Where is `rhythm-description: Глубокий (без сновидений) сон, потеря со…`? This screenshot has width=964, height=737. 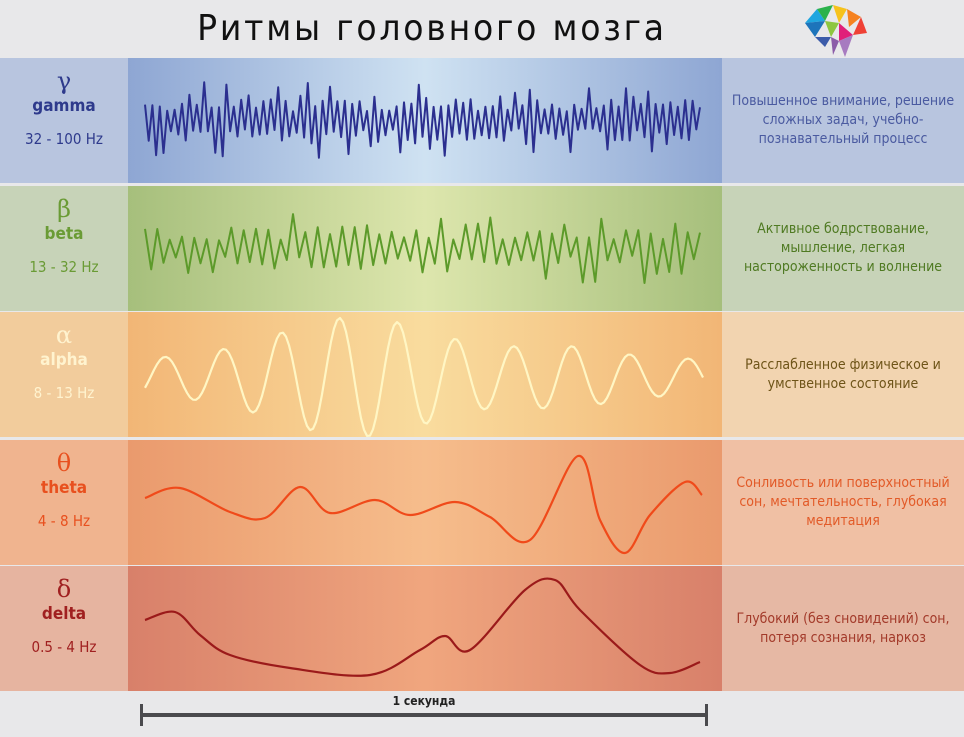 rhythm-description: Глубокий (без сновидений) сон, потеря со… is located at coordinates (843, 628).